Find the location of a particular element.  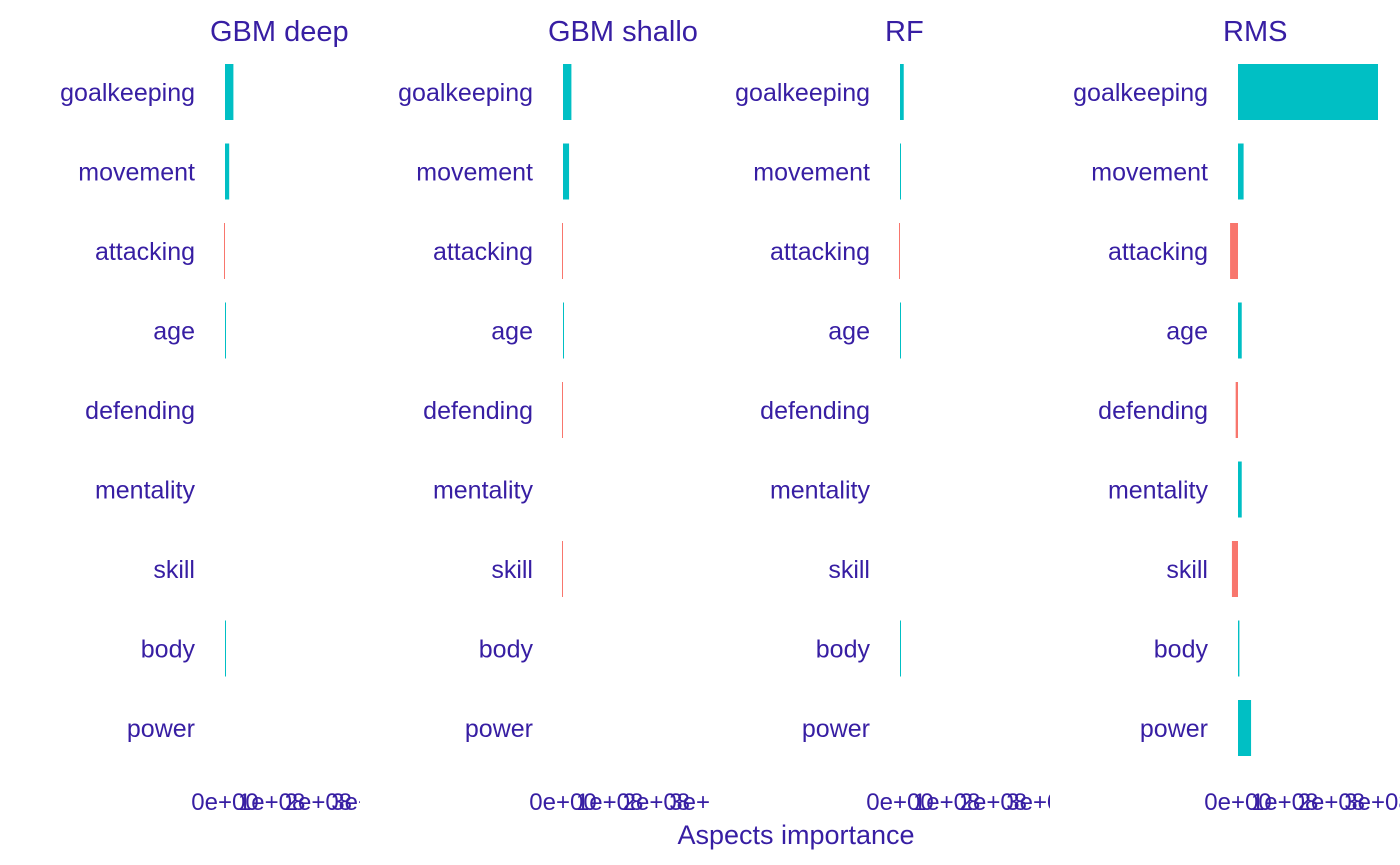

x-axis-title: Aspects importance is located at coordinates (795, 835).